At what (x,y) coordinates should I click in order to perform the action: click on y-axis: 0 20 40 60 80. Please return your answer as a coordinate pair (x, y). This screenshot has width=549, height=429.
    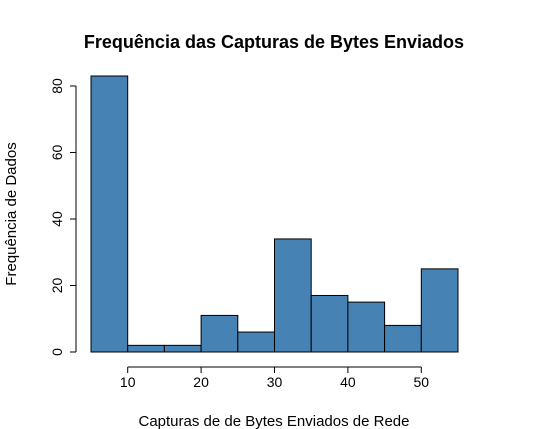
    Looking at the image, I should click on (63, 217).